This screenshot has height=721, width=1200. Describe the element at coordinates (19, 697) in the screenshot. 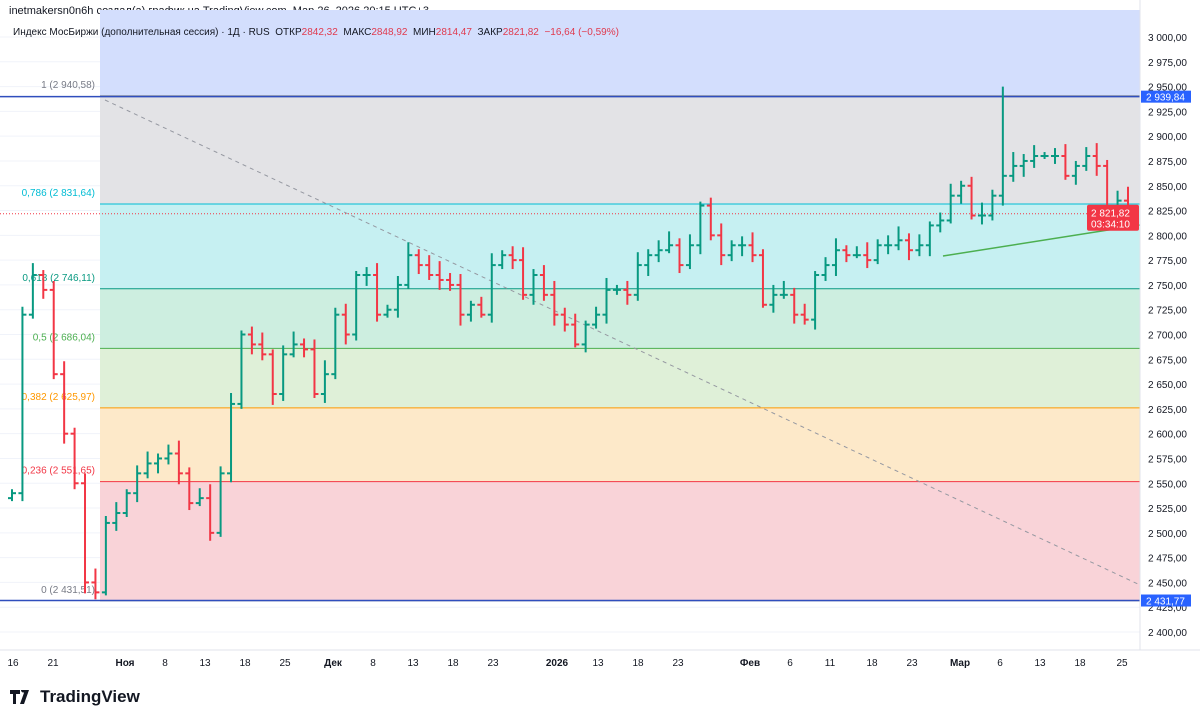

I see `tradingview-logo-icon` at that location.